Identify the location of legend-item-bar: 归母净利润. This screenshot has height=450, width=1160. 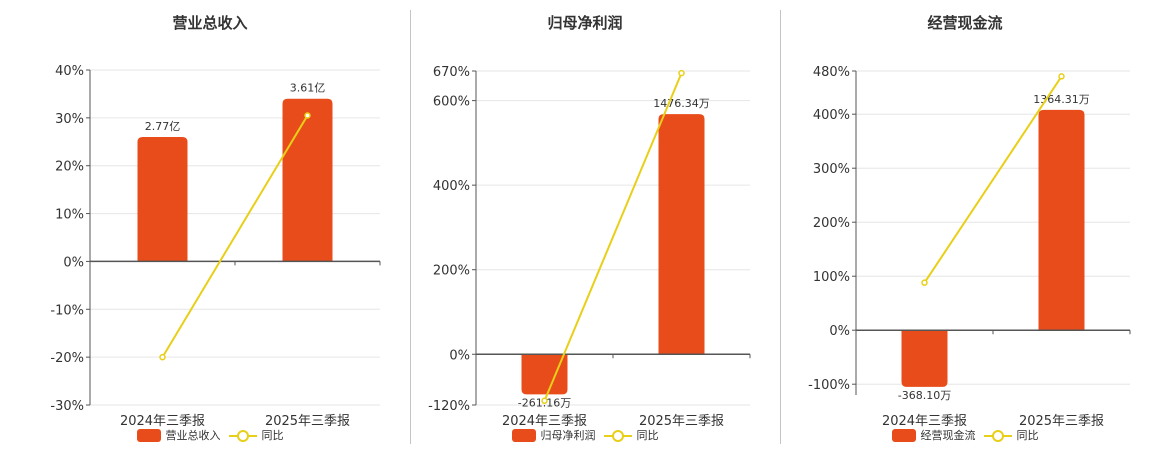
(553, 435).